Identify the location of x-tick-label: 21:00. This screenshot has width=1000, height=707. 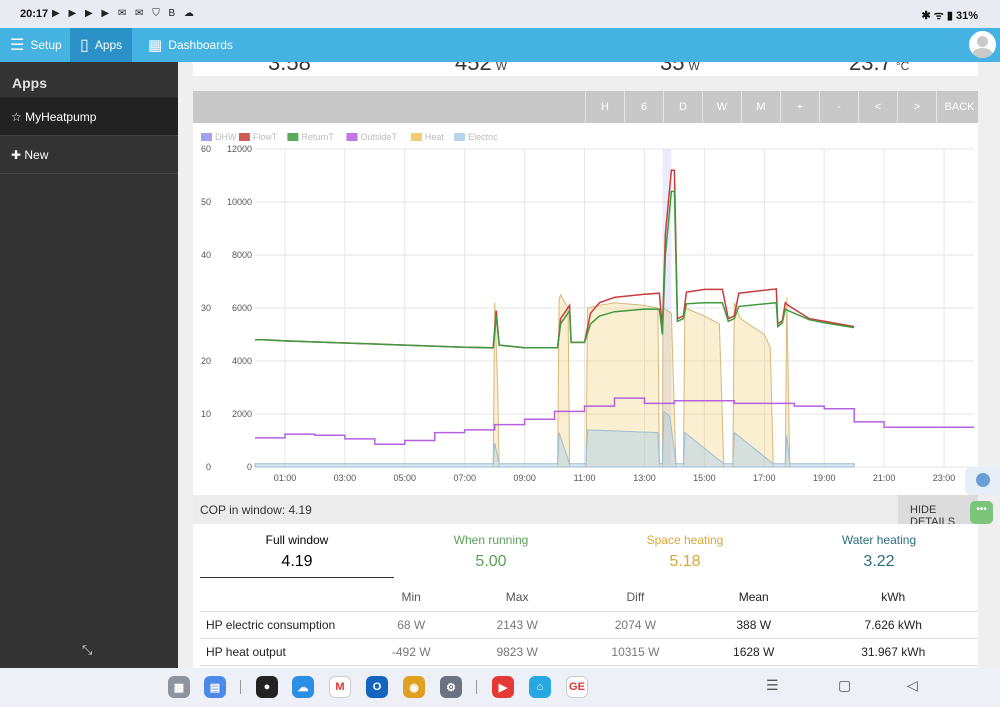
(884, 478).